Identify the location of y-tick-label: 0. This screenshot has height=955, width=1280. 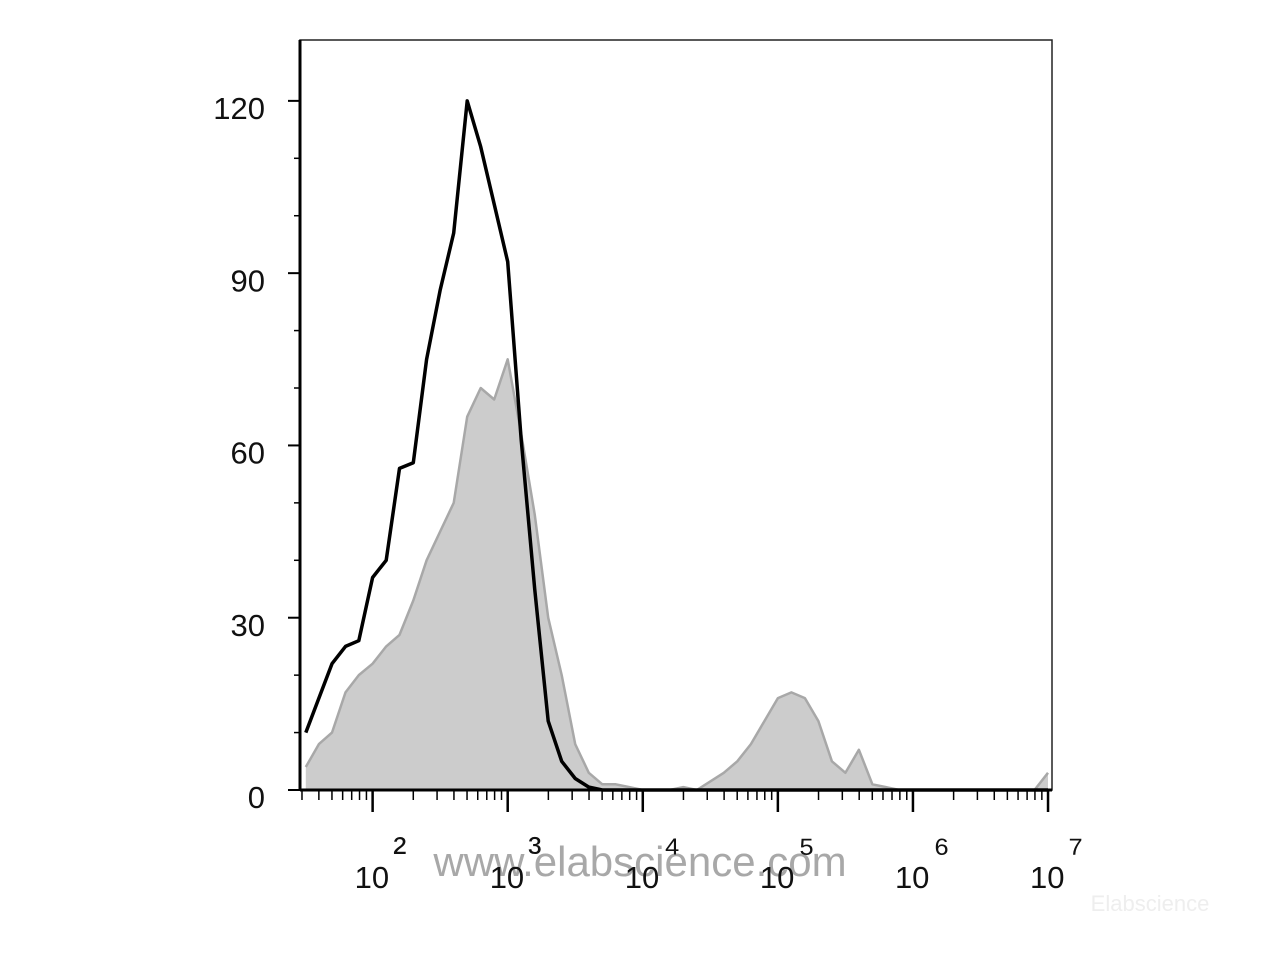
(256, 797).